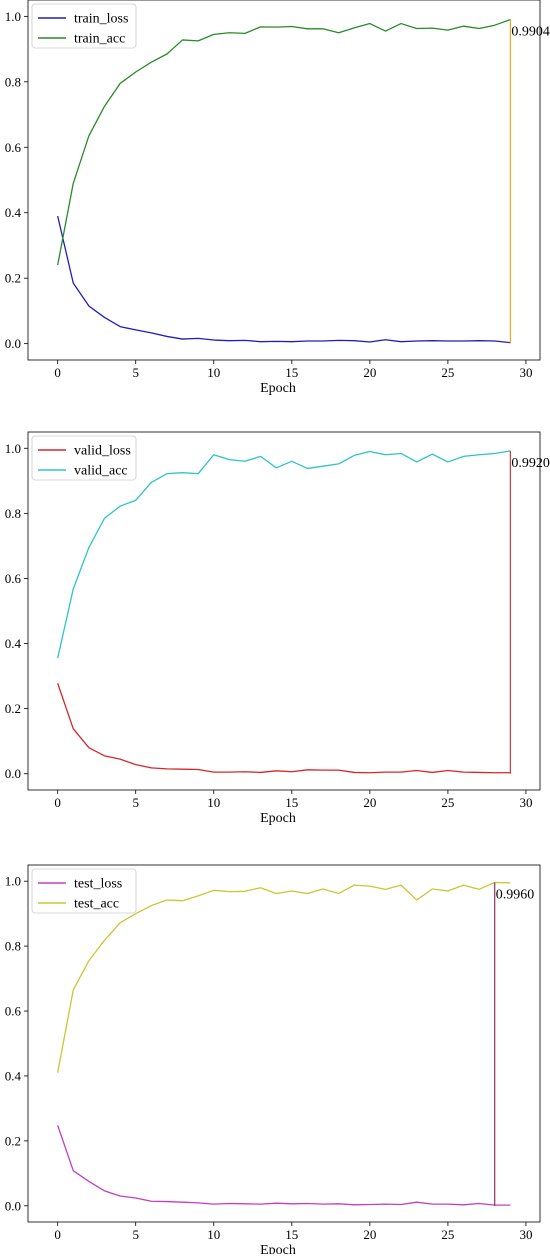 This screenshot has width=550, height=1259. Describe the element at coordinates (284, 554) in the screenshot. I see `series-line-valid_acc` at that location.